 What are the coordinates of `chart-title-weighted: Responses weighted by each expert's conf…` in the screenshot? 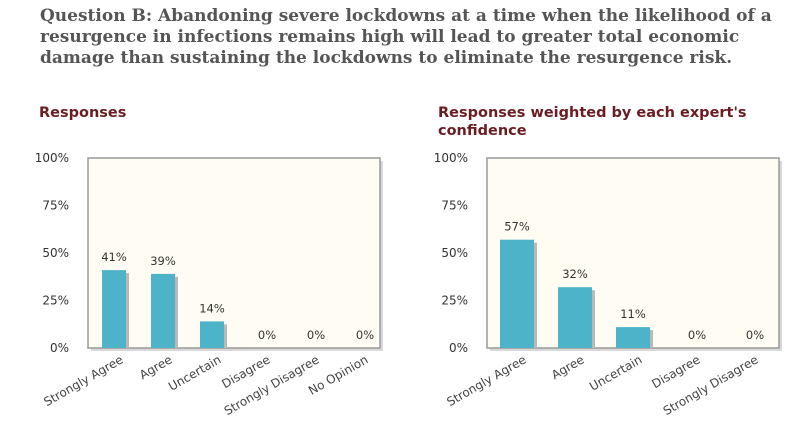 It's located at (592, 122).